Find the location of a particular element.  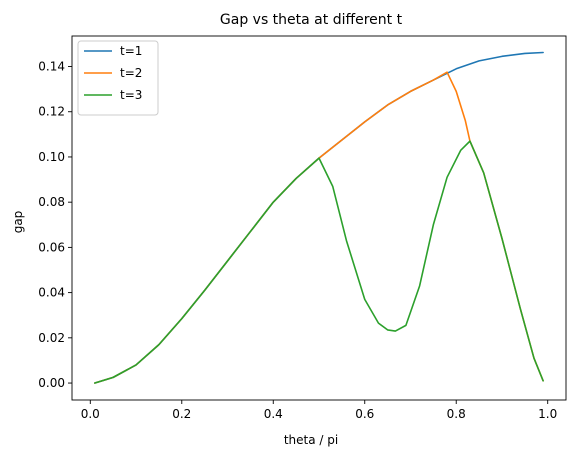

y-tick-label: 0.06 is located at coordinates (51, 247).